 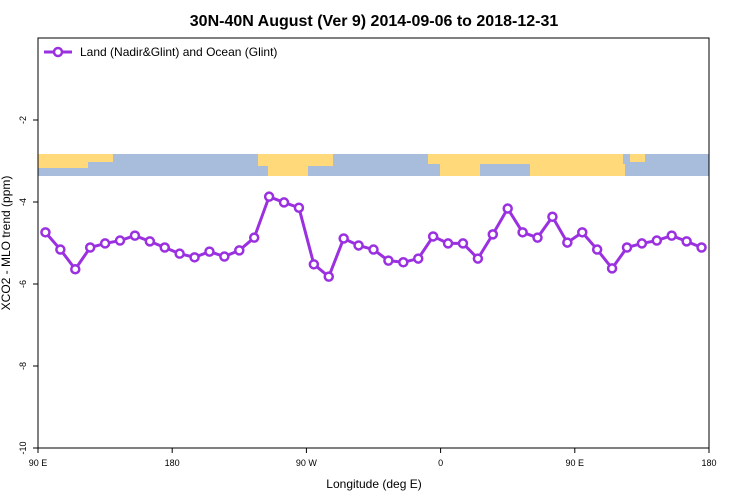 I want to click on legend-marker, so click(x=58, y=52).